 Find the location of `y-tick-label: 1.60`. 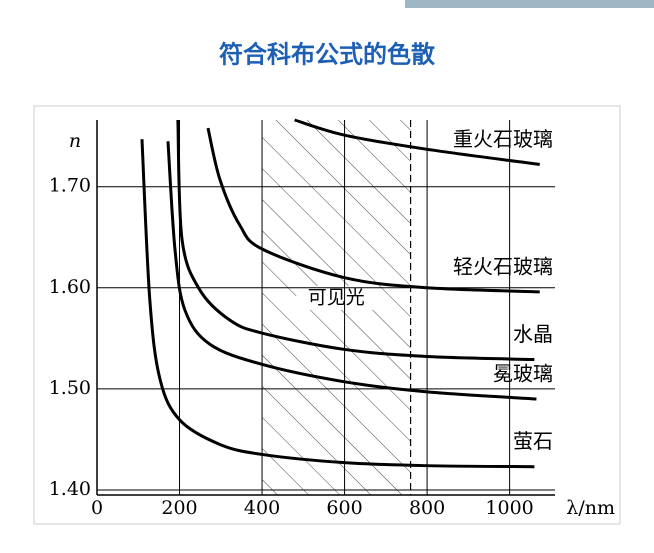

y-tick-label: 1.60 is located at coordinates (70, 287).